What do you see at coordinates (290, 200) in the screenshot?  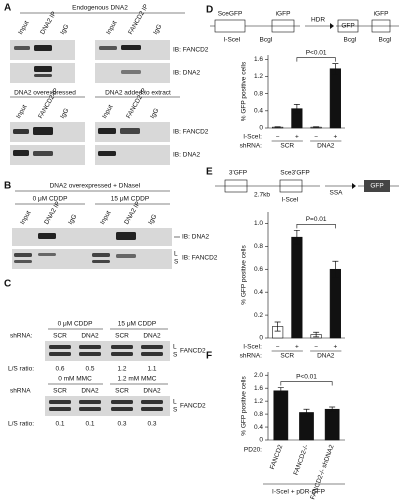 I see `diagram-label: I-SceI` at bounding box center [290, 200].